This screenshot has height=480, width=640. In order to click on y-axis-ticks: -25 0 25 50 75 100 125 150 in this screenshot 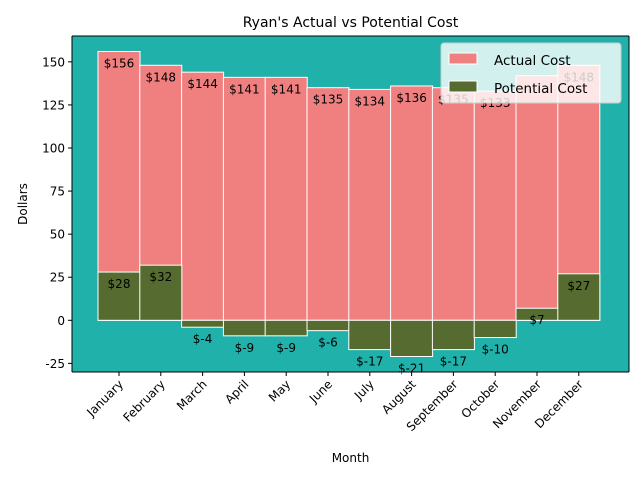, I will do `click(57, 213)`.